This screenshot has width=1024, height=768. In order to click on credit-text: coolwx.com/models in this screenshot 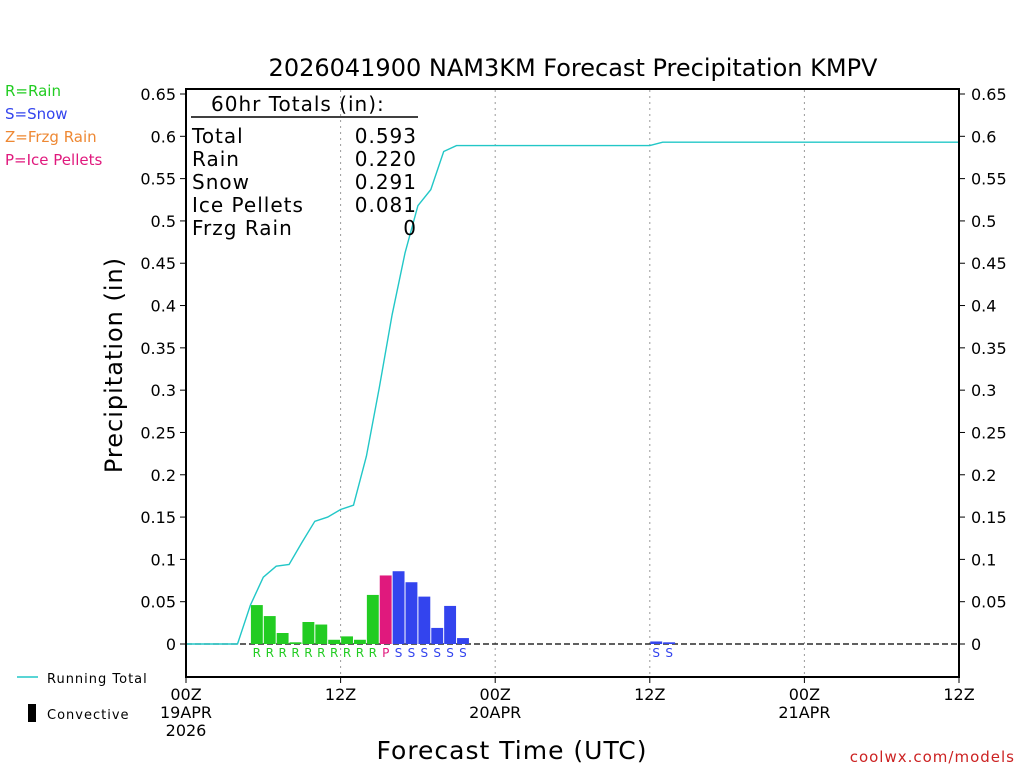, I will do `click(932, 757)`.